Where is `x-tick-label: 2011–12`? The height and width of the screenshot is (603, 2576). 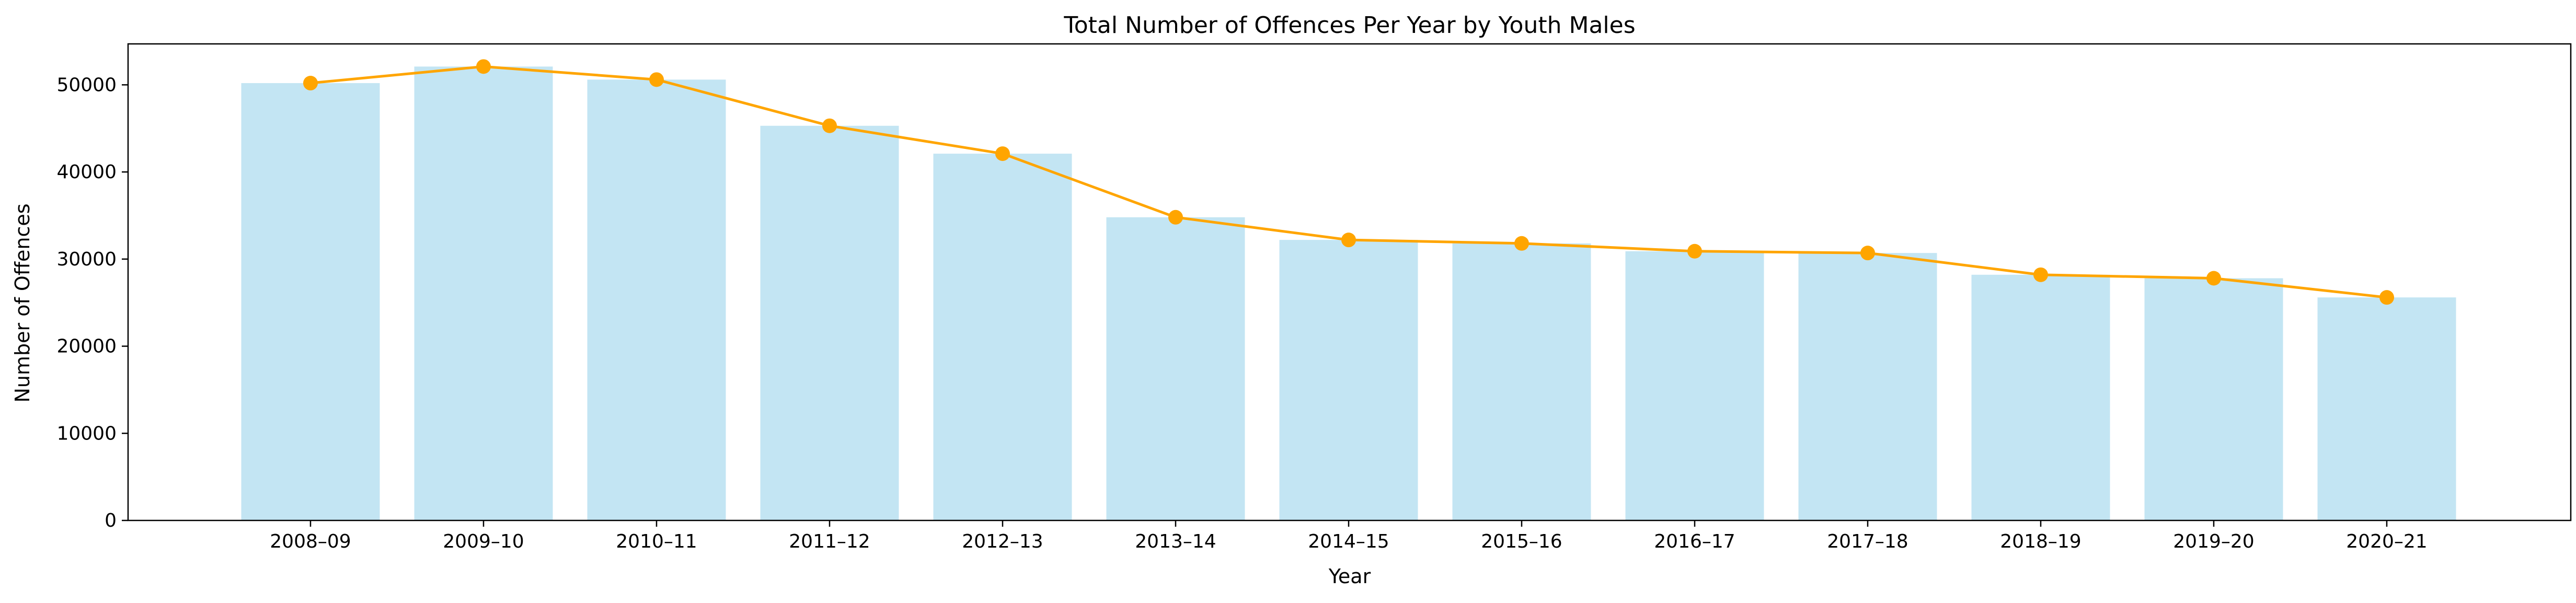
x-tick-label: 2011–12 is located at coordinates (829, 541).